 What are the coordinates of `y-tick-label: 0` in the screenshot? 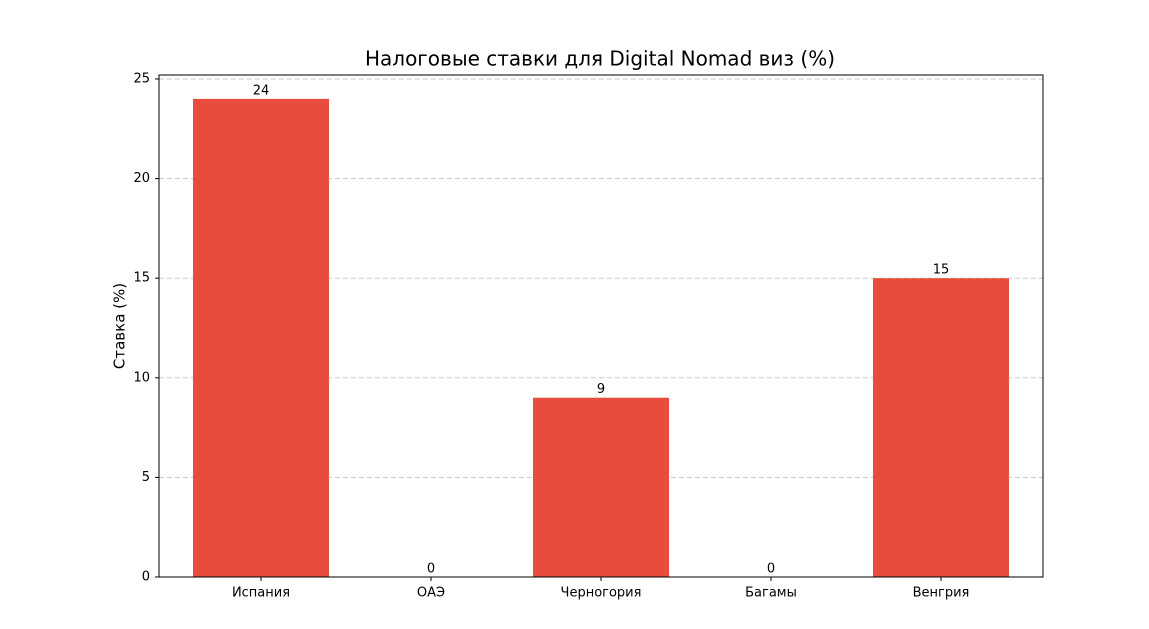 It's located at (146, 577).